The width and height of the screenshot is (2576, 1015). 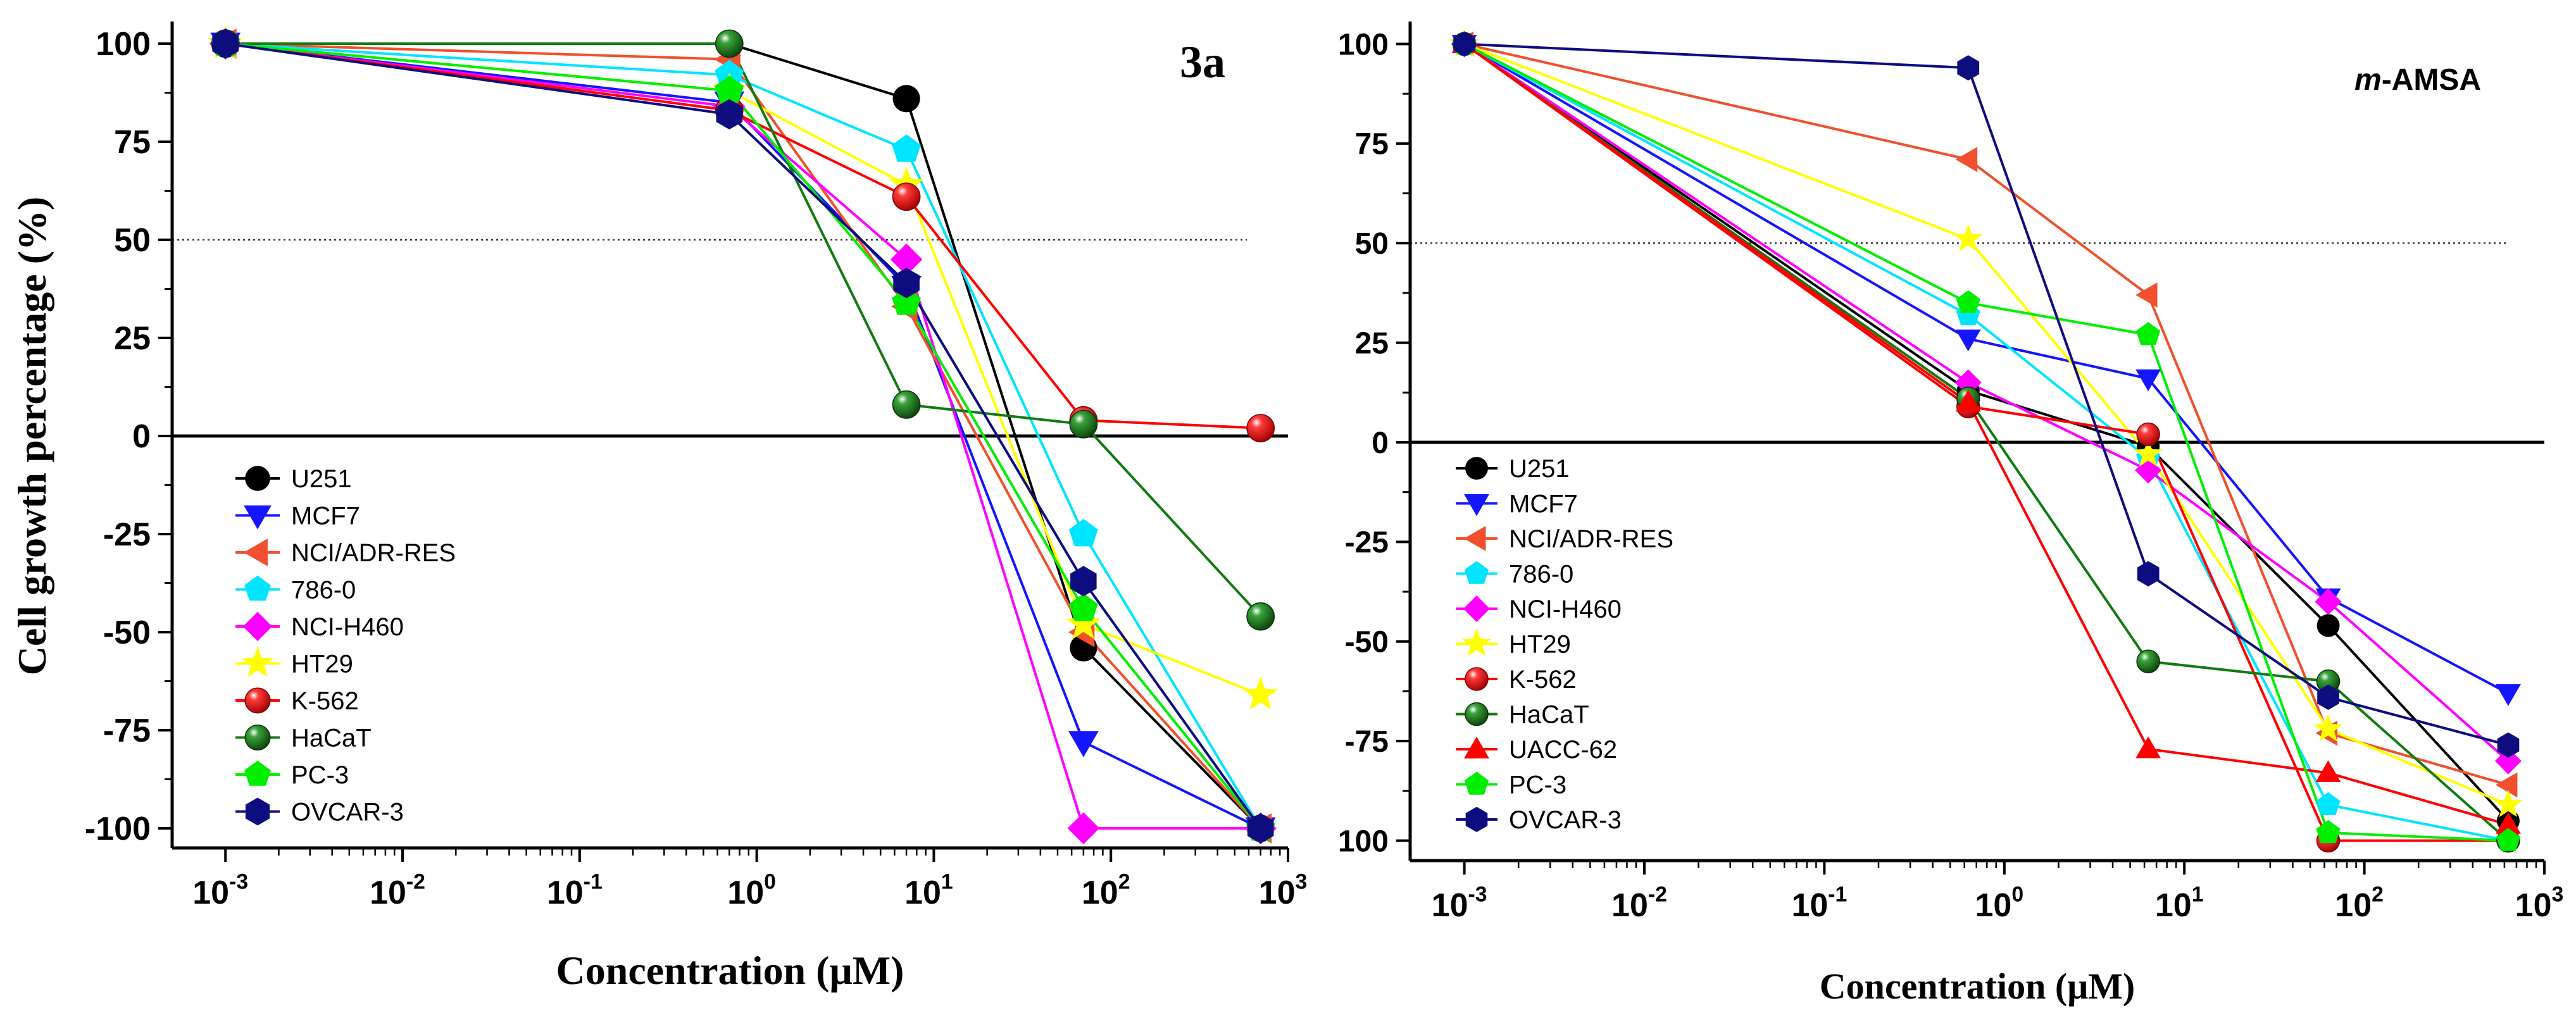 I want to click on legend-label: K-562, so click(x=325, y=701).